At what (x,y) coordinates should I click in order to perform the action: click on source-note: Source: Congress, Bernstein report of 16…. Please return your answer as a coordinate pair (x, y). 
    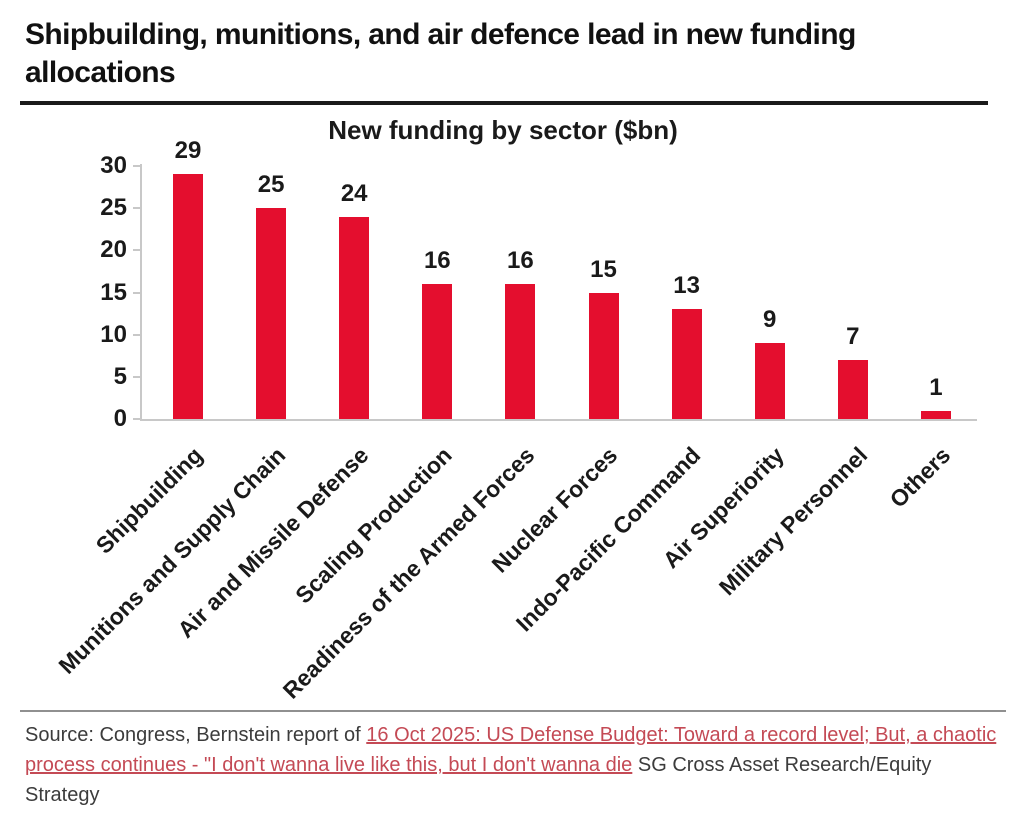
    Looking at the image, I should click on (517, 765).